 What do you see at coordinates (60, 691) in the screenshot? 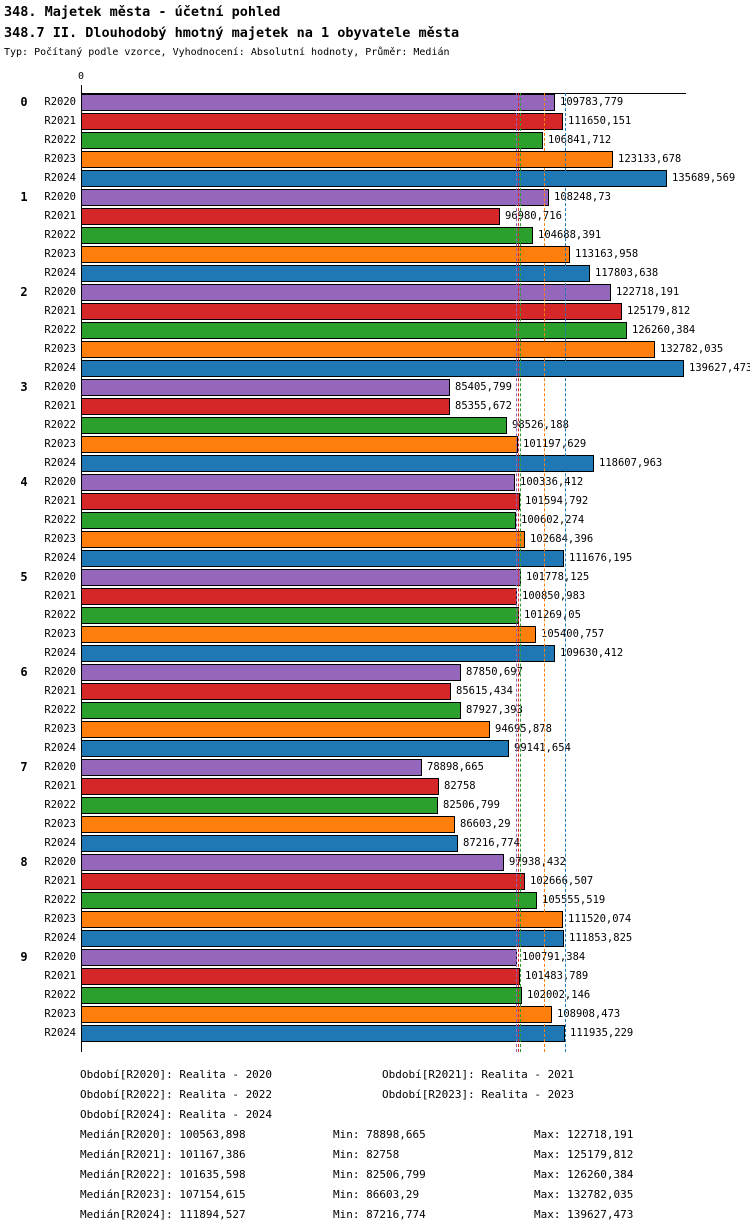
I see `series-label-r2021-g6: R2021` at bounding box center [60, 691].